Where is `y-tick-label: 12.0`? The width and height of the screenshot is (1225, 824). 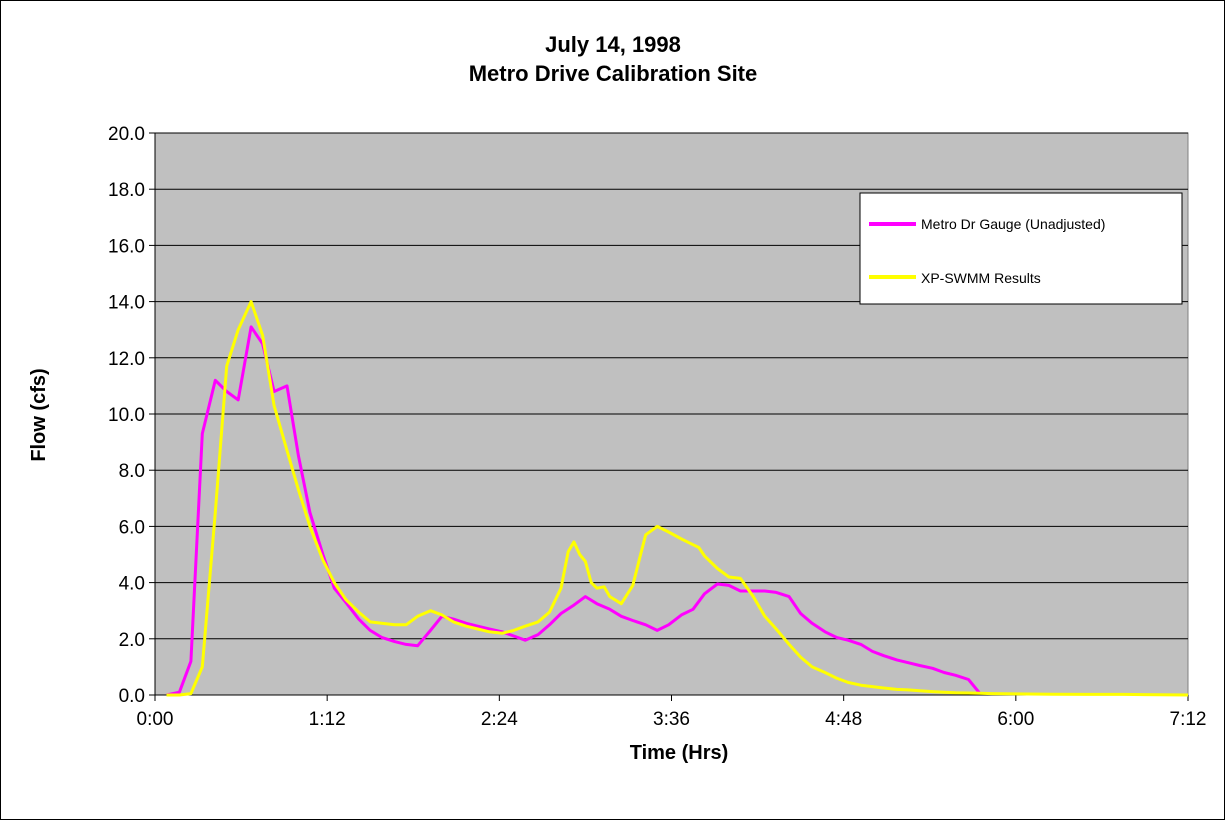
y-tick-label: 12.0 is located at coordinates (126, 359).